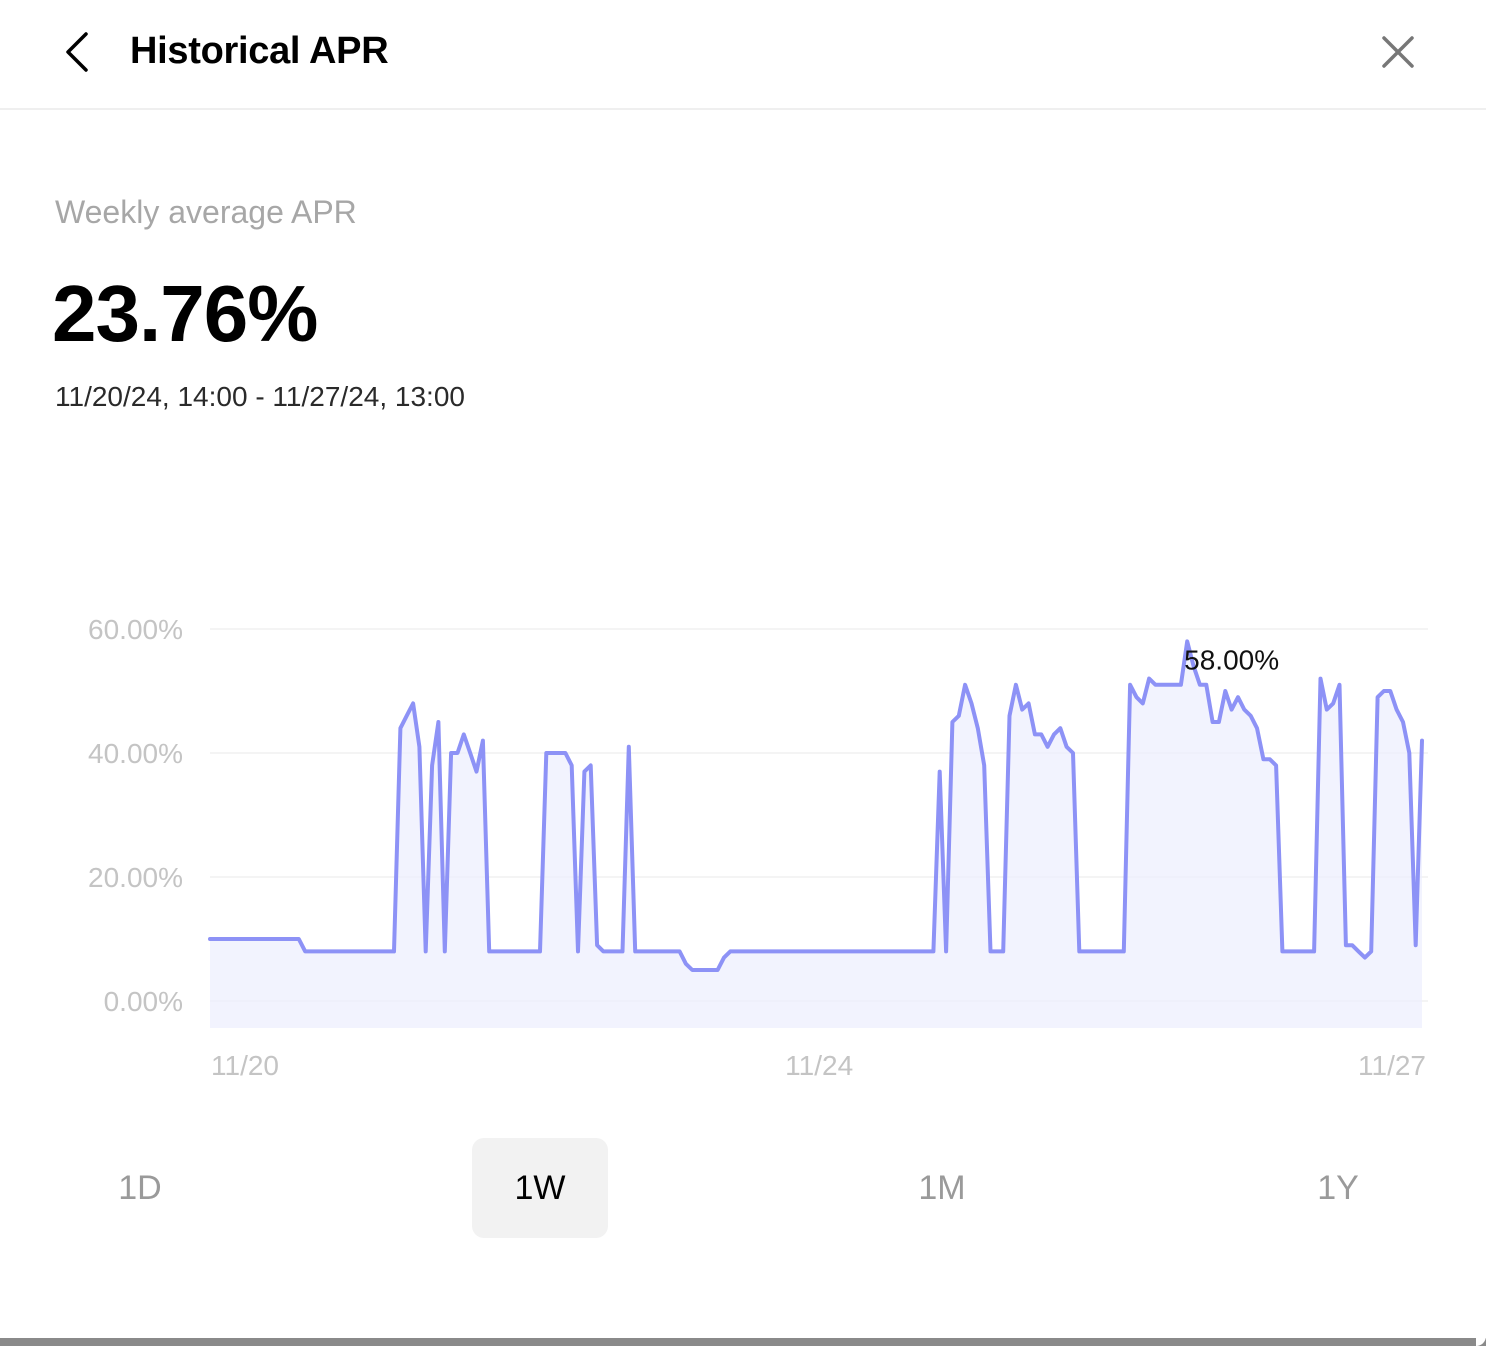 This screenshot has height=1346, width=1486. Describe the element at coordinates (259, 51) in the screenshot. I see `page-title: Historical APR` at that location.